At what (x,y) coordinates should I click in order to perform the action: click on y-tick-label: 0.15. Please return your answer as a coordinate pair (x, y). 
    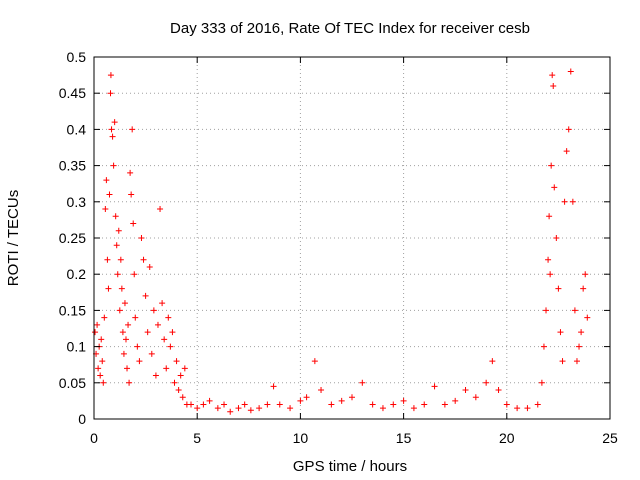
    Looking at the image, I should click on (72, 310).